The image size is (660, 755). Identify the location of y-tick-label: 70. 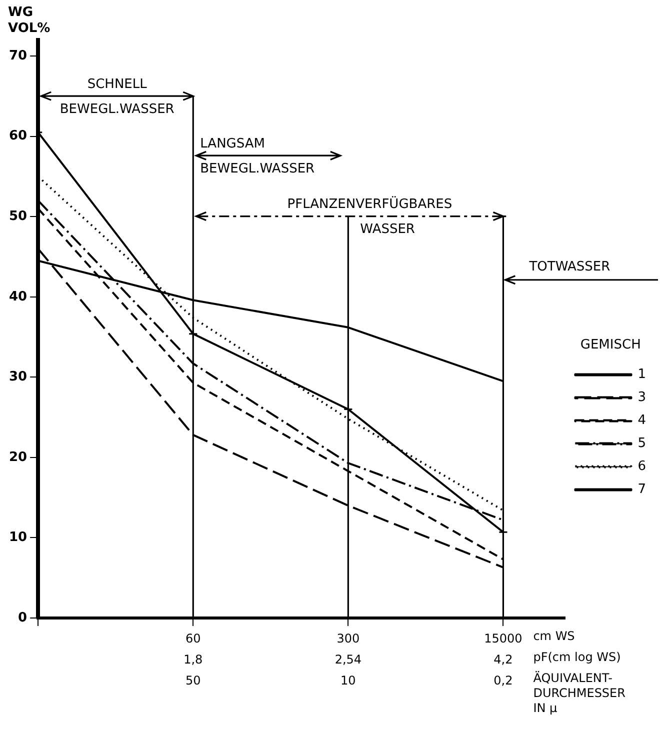
(18, 56).